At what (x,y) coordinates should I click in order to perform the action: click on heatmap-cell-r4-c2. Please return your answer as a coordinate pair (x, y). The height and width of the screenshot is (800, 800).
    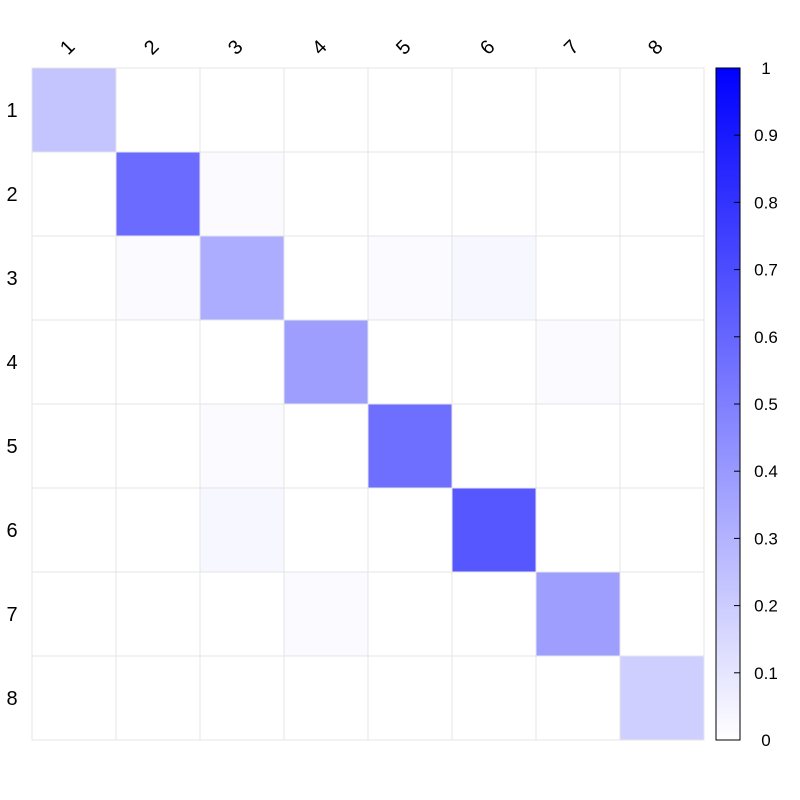
    Looking at the image, I should click on (158, 362).